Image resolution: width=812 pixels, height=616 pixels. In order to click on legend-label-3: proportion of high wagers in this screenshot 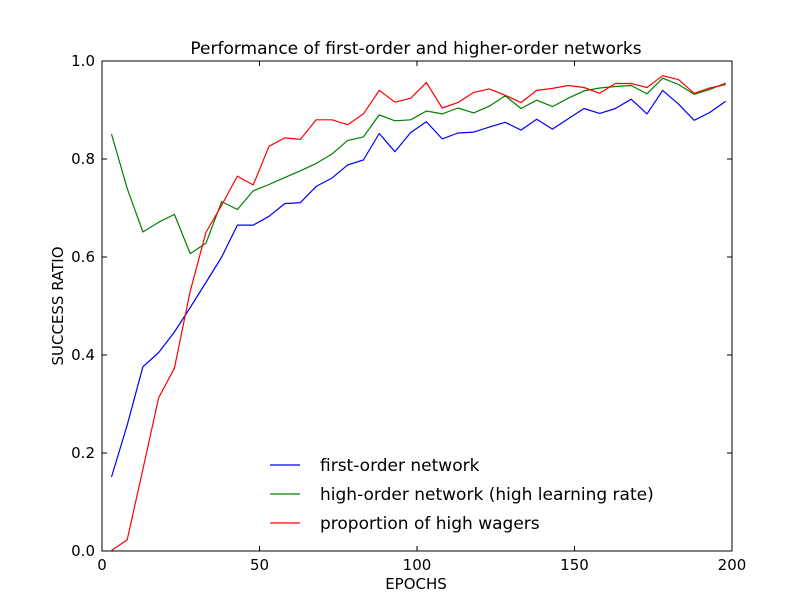, I will do `click(430, 524)`.